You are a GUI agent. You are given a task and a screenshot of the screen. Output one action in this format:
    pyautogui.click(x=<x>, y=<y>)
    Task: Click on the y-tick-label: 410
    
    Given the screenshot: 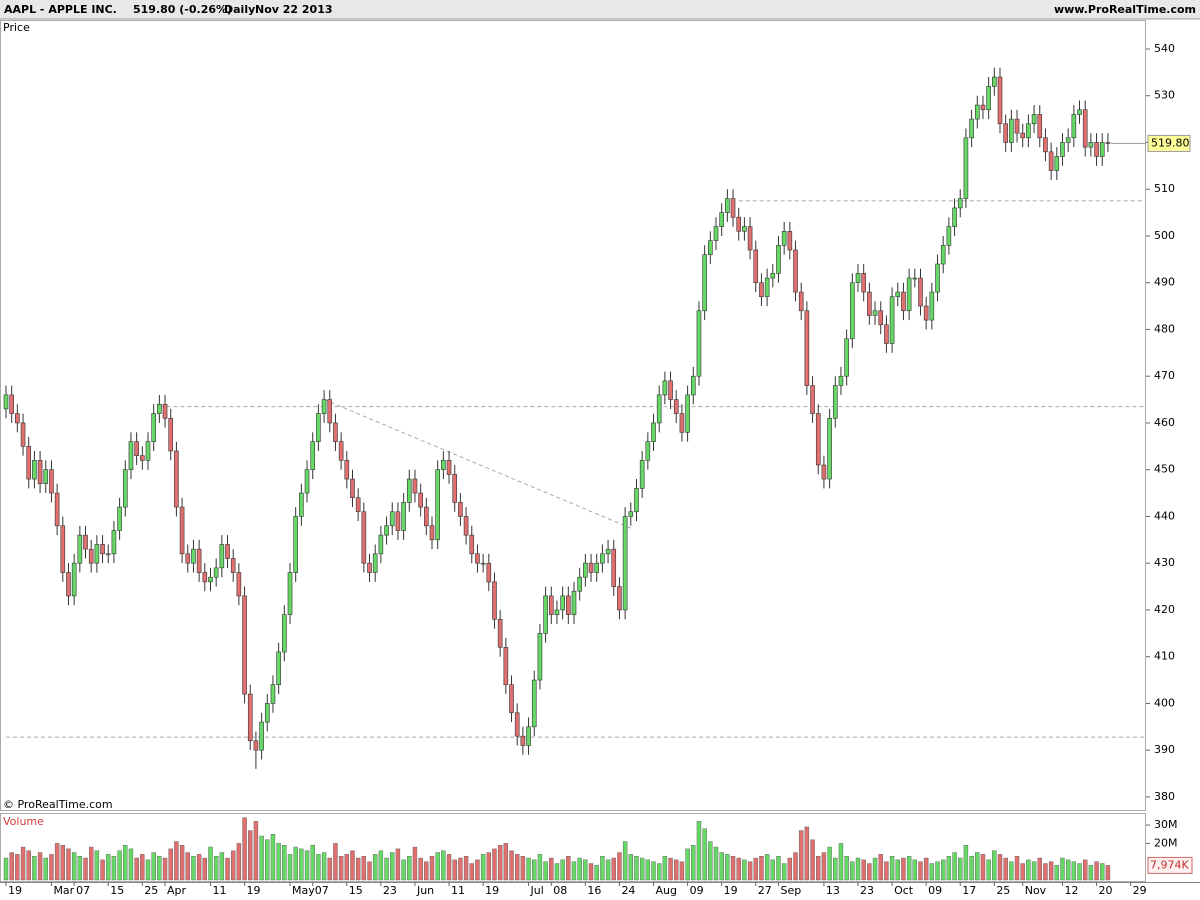 What is the action you would take?
    pyautogui.click(x=1164, y=656)
    